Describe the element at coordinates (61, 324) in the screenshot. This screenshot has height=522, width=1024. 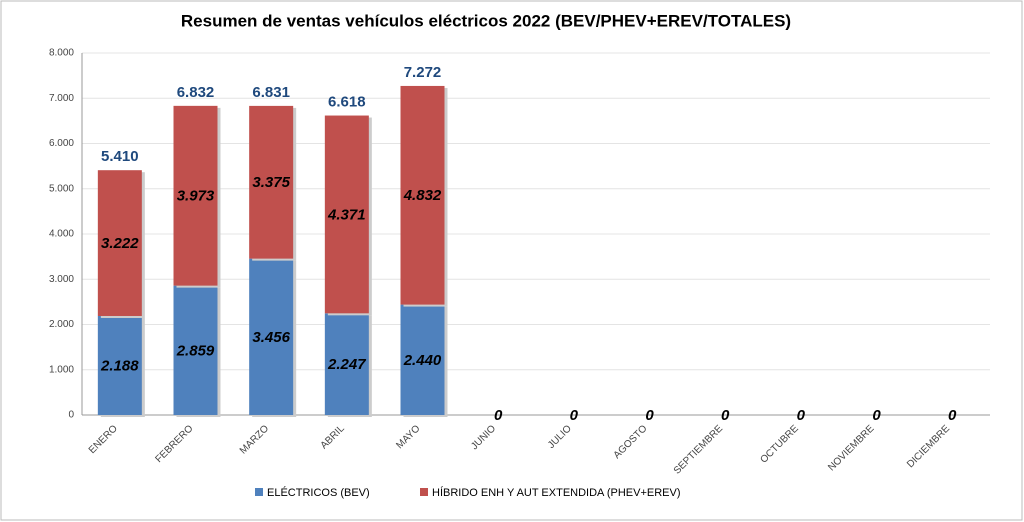
I see `y-tick-label: 2.000` at that location.